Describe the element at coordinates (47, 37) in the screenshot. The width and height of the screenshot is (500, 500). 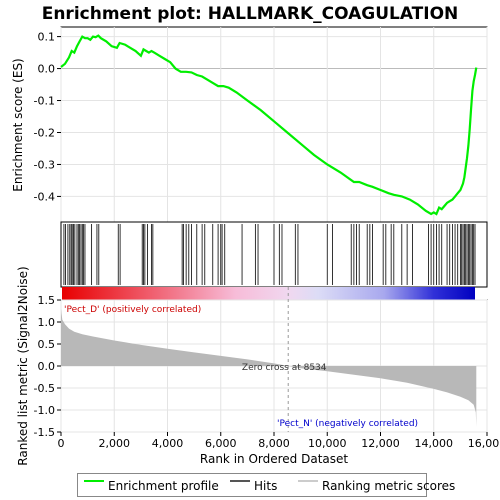
I see `es-tick-label: 0.1` at that location.